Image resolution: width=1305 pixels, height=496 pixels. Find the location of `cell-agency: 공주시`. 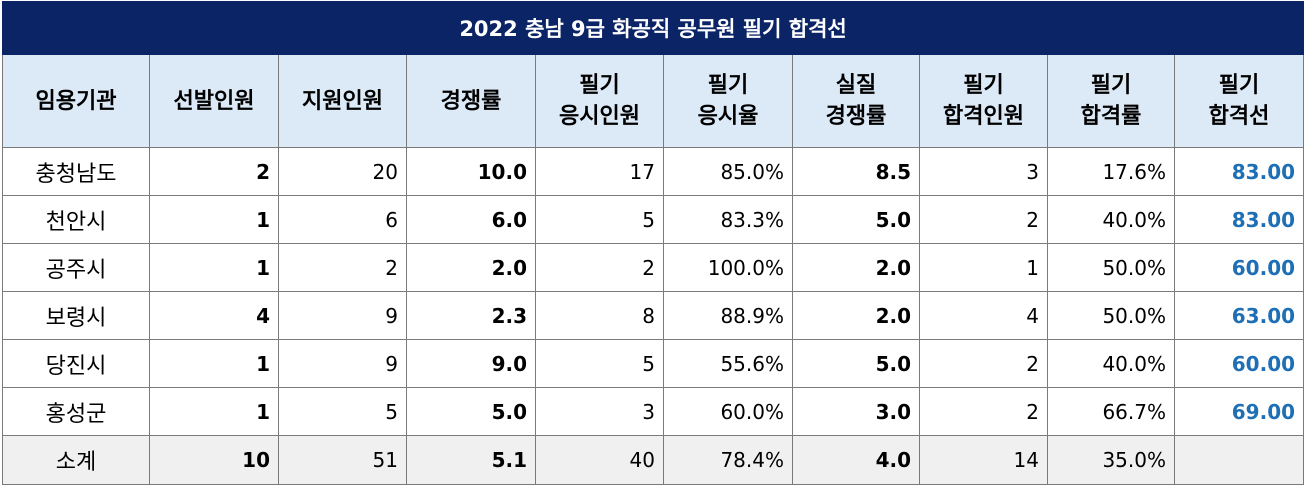

cell-agency: 공주시 is located at coordinates (76, 267).